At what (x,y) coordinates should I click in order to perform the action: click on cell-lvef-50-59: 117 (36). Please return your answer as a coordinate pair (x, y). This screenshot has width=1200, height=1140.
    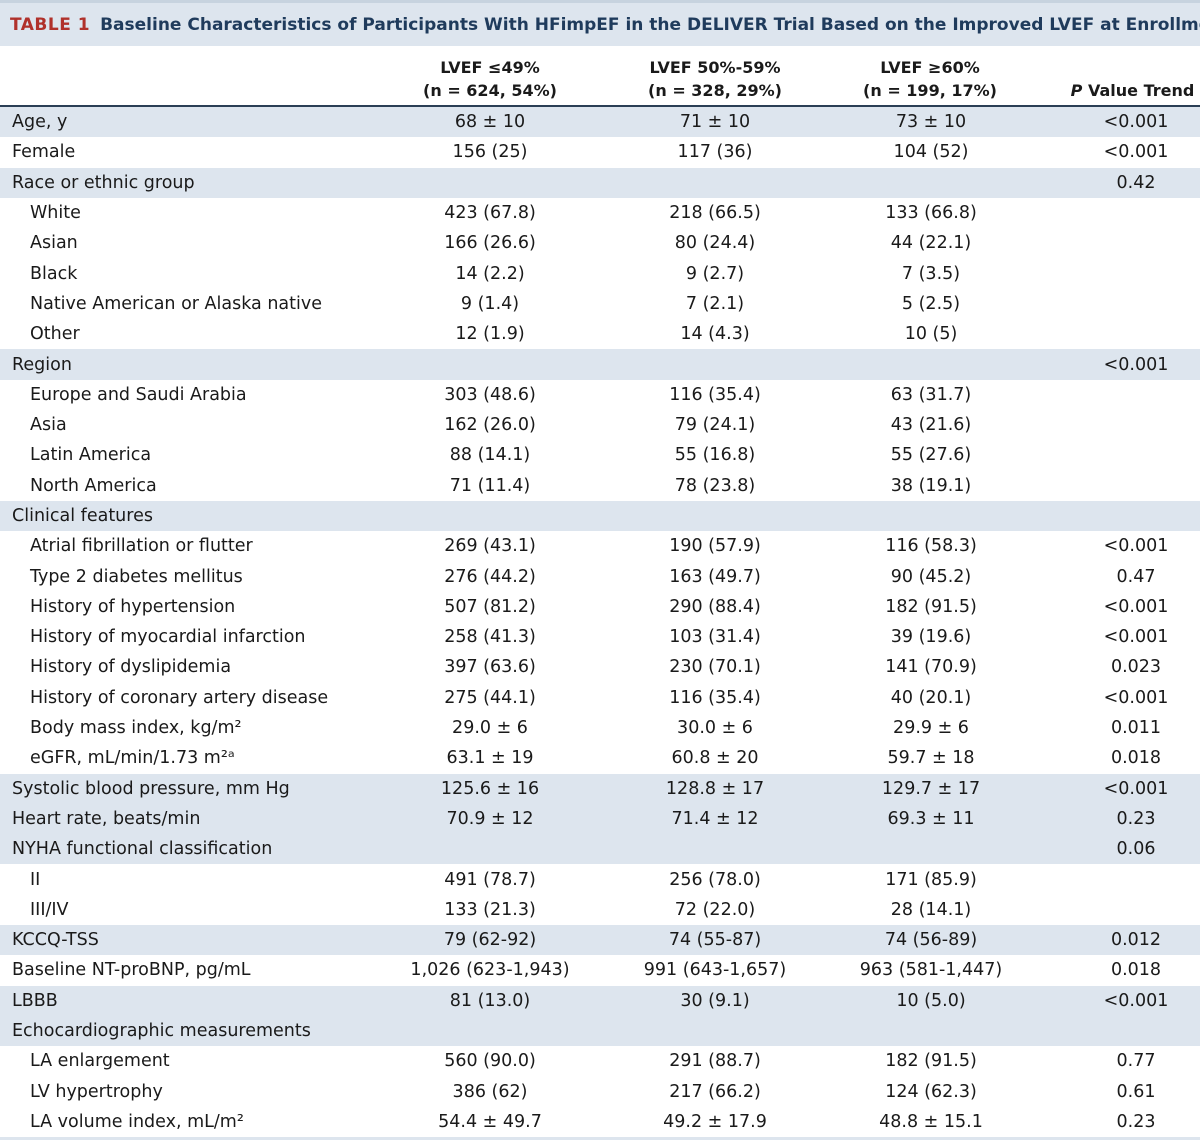
    Looking at the image, I should click on (715, 152).